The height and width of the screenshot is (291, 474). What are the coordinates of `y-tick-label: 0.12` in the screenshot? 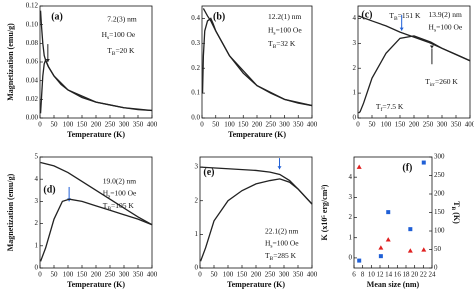 It's located at (32, 6).